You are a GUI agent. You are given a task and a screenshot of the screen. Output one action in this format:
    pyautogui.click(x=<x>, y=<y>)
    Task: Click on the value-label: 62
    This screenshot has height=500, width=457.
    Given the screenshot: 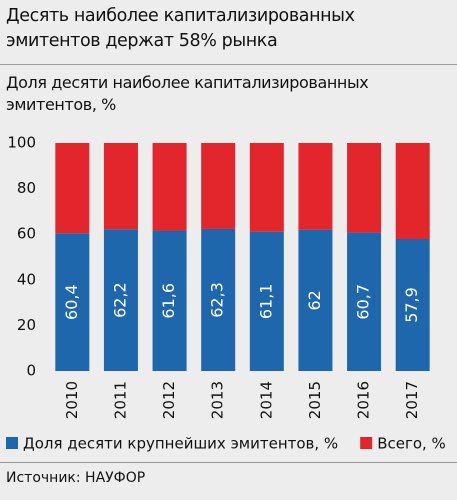 What is the action you would take?
    pyautogui.click(x=314, y=300)
    